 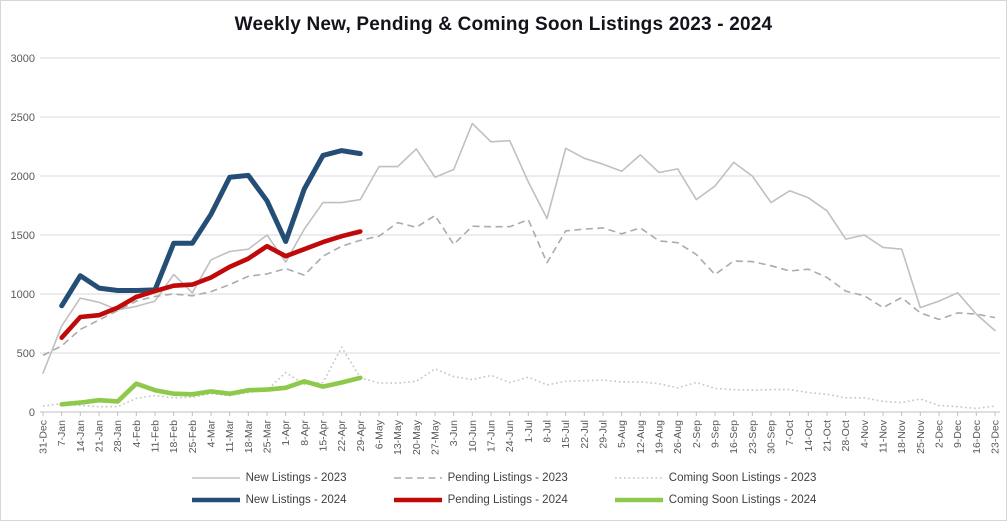 What do you see at coordinates (742, 478) in the screenshot?
I see `legend-label: Coming Soon Listings - 2023` at bounding box center [742, 478].